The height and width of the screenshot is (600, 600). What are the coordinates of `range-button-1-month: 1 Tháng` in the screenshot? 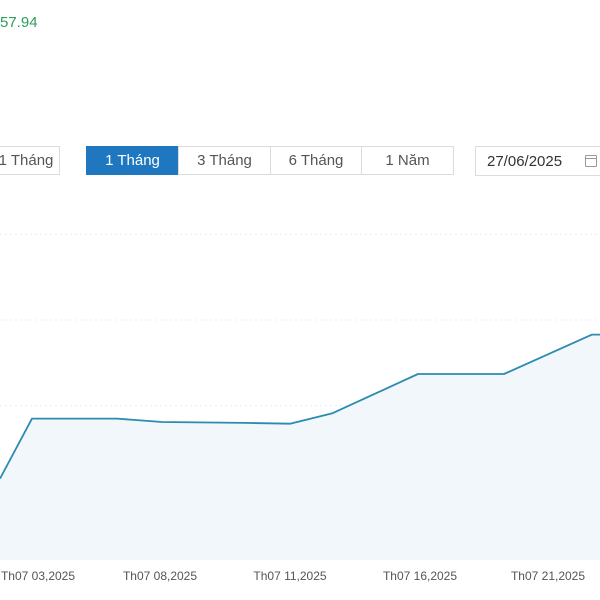 It's located at (132, 160).